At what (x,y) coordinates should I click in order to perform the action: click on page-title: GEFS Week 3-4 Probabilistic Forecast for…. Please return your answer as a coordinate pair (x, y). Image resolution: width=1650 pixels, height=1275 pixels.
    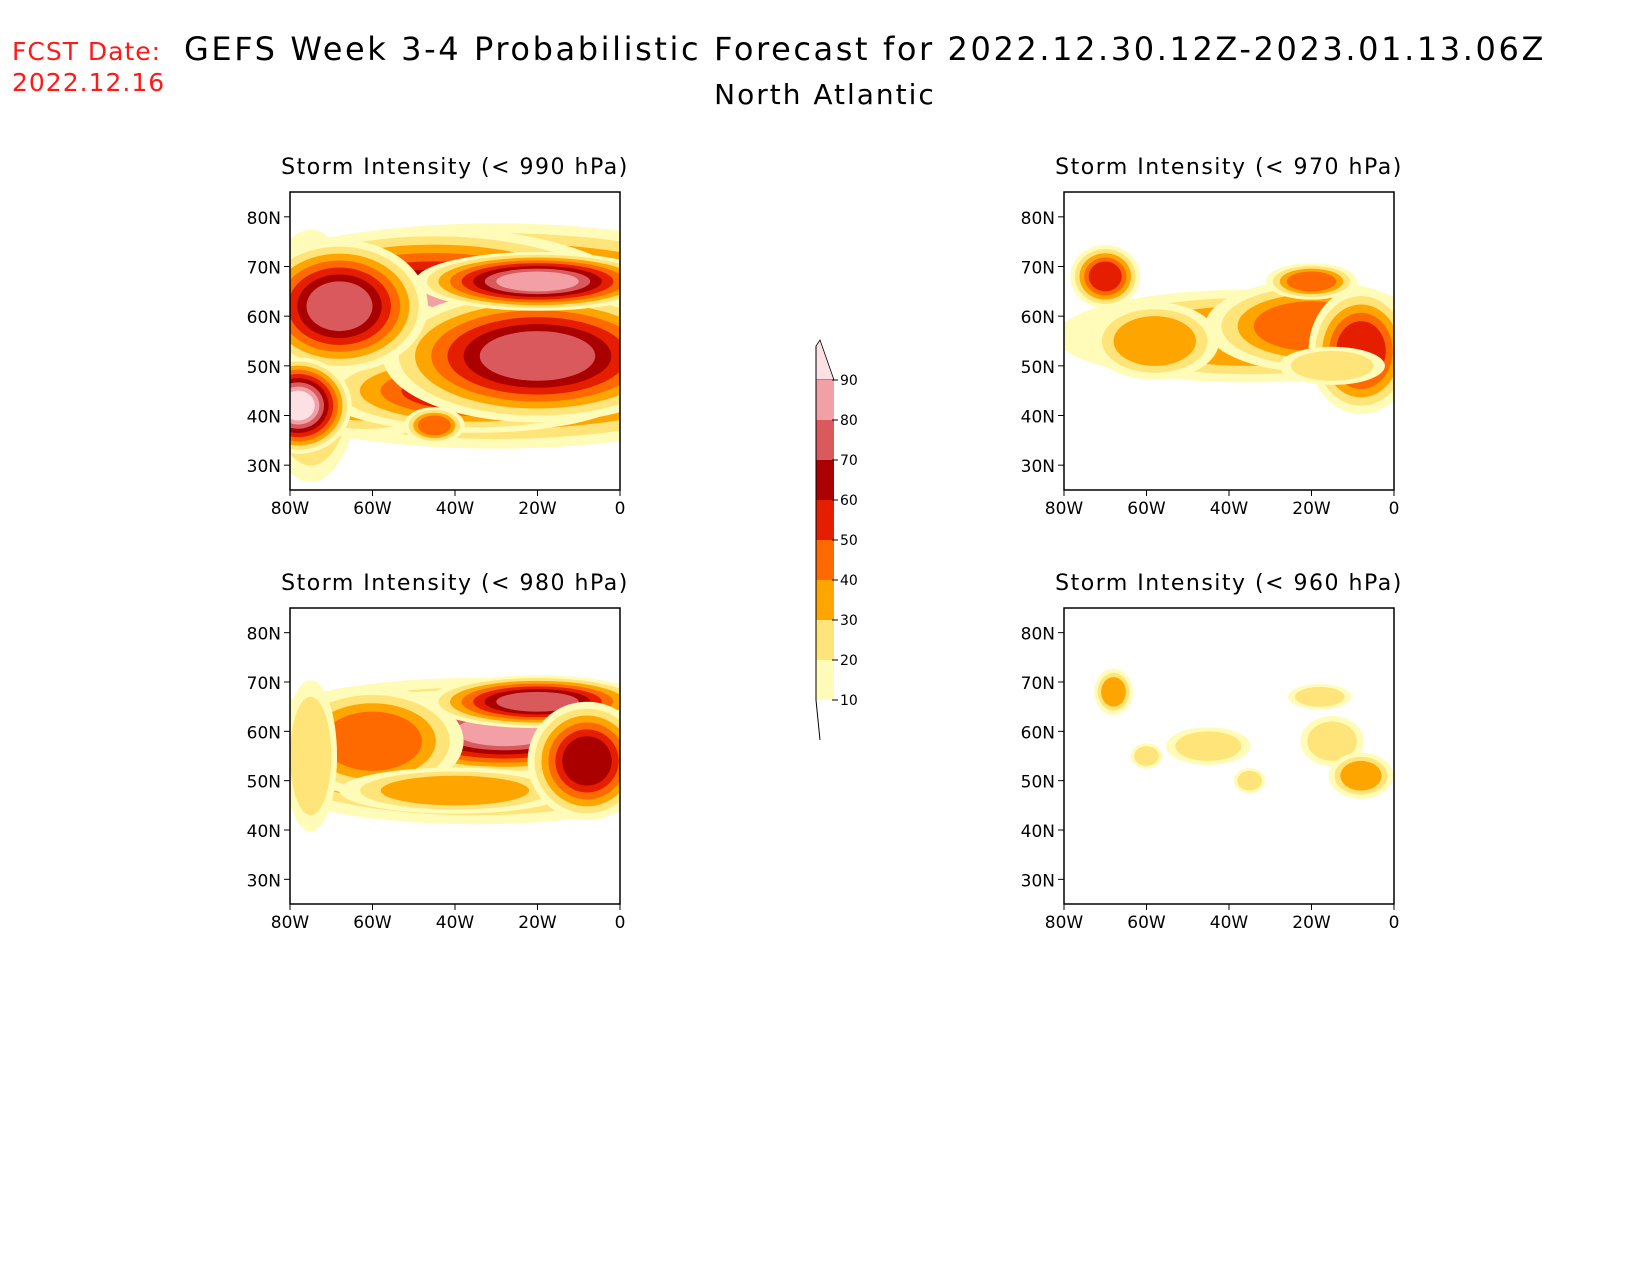
    Looking at the image, I should click on (865, 49).